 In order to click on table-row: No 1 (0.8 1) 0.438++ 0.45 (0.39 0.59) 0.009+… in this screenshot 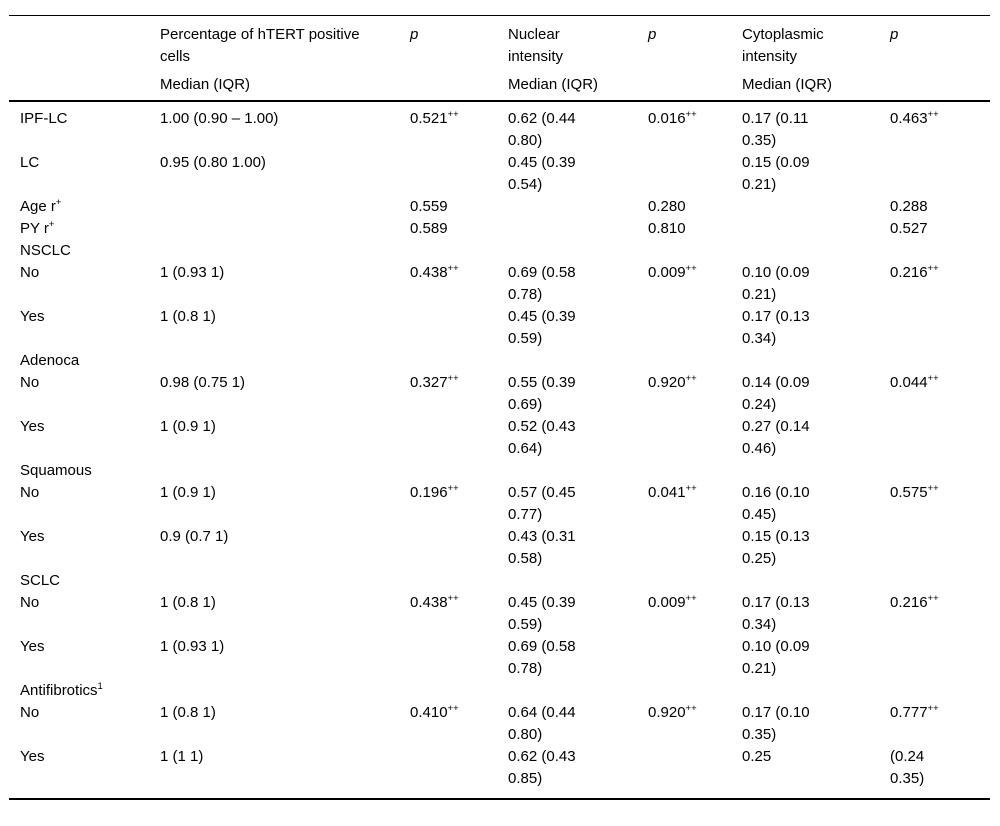, I will do `click(499, 614)`.